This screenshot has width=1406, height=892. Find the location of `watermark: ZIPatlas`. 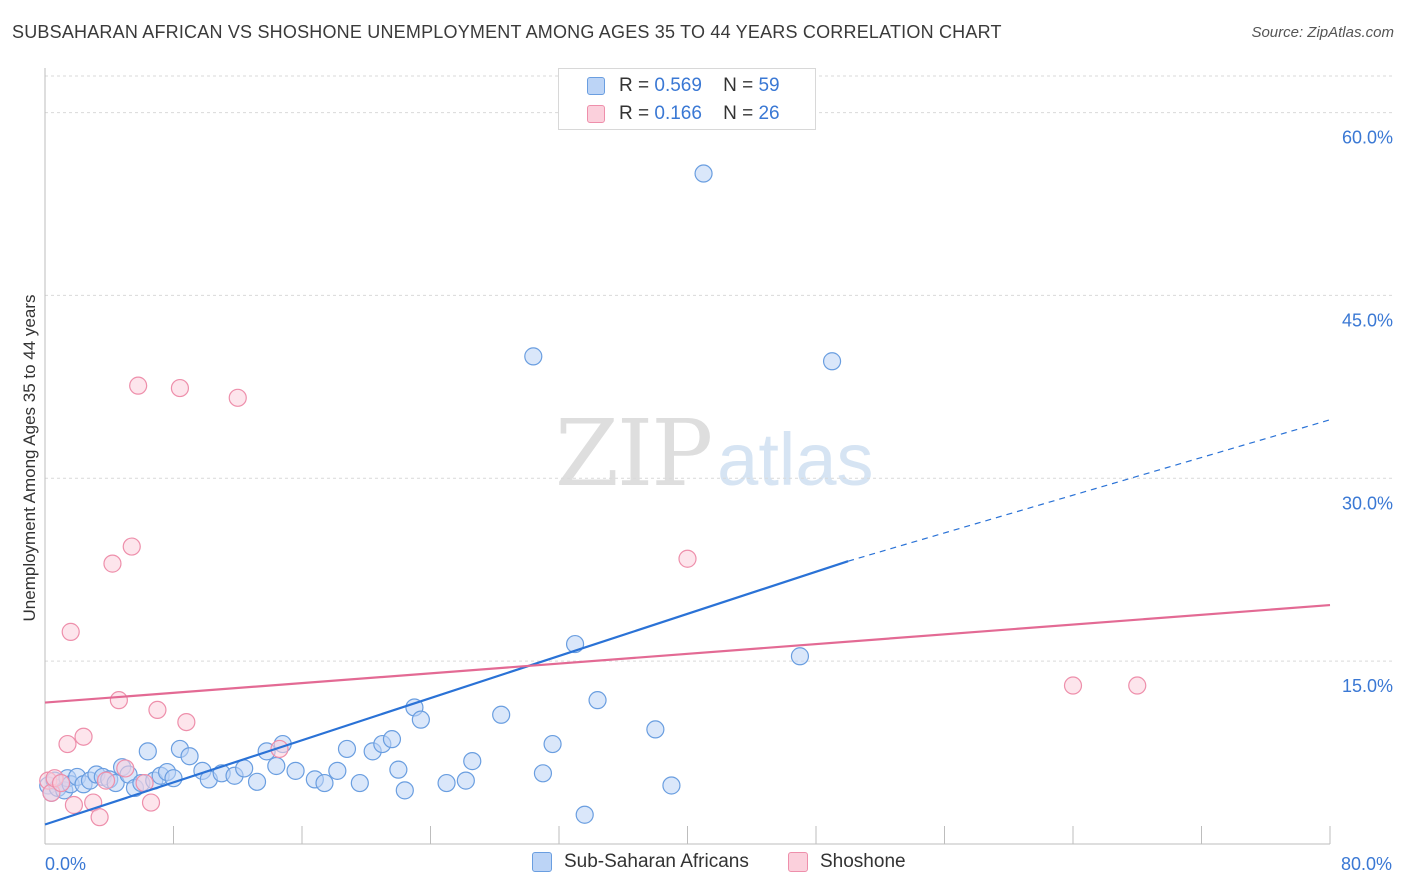

watermark: ZIPatlas is located at coordinates (714, 453).